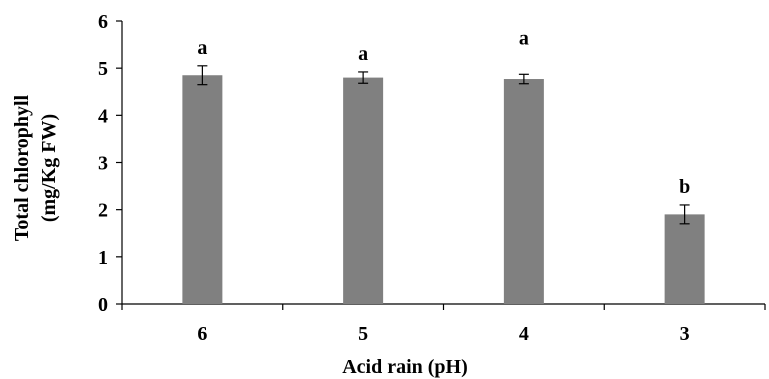 This screenshot has height=379, width=769. What do you see at coordinates (103, 258) in the screenshot?
I see `y-tick-label: 1` at bounding box center [103, 258].